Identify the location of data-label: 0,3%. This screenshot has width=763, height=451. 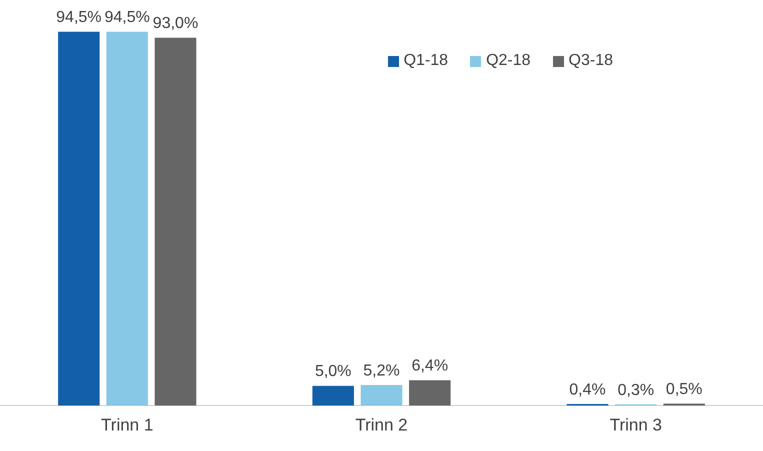
(636, 390).